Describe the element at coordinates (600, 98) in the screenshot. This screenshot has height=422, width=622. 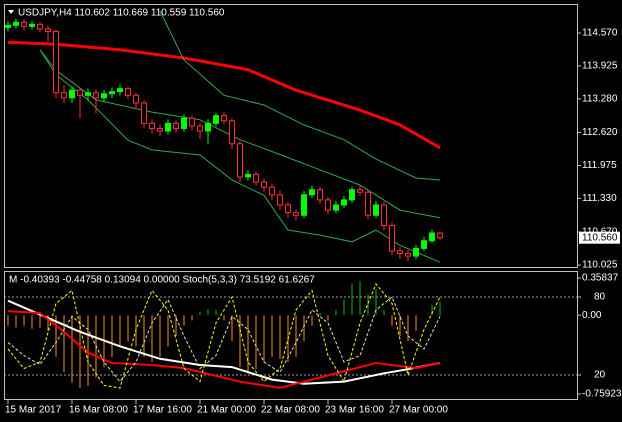
I see `y-tick-label: 113.280` at that location.